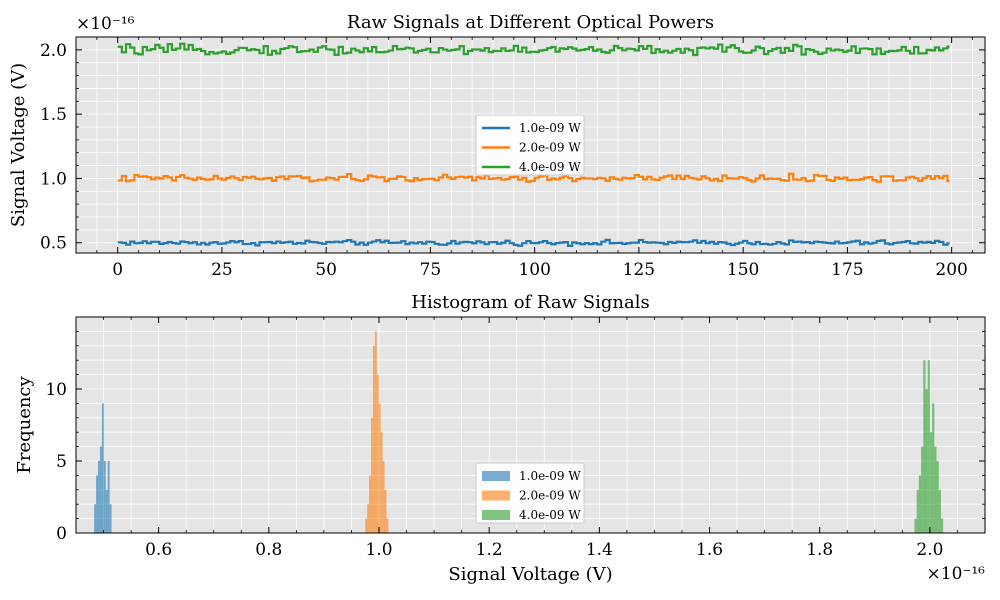 This screenshot has width=1000, height=600. I want to click on x-tick-label: 1.8, so click(819, 550).